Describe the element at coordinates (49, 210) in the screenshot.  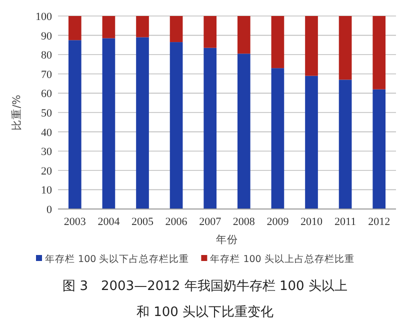
I see `y-tick-label: 0` at that location.